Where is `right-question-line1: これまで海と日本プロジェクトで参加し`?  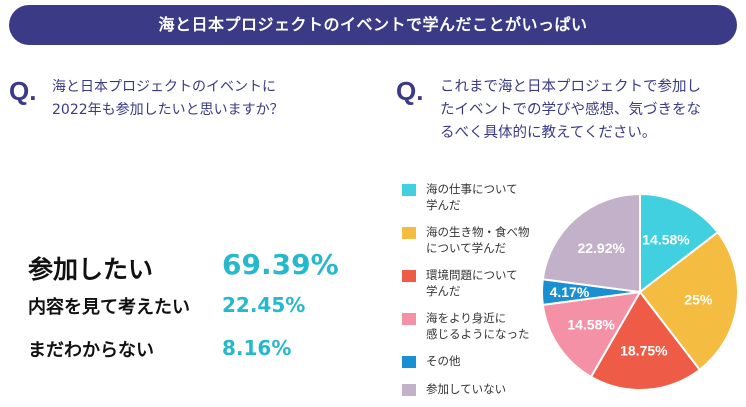
right-question-line1: これまで海と日本プロジェクトで参加し is located at coordinates (570, 87).